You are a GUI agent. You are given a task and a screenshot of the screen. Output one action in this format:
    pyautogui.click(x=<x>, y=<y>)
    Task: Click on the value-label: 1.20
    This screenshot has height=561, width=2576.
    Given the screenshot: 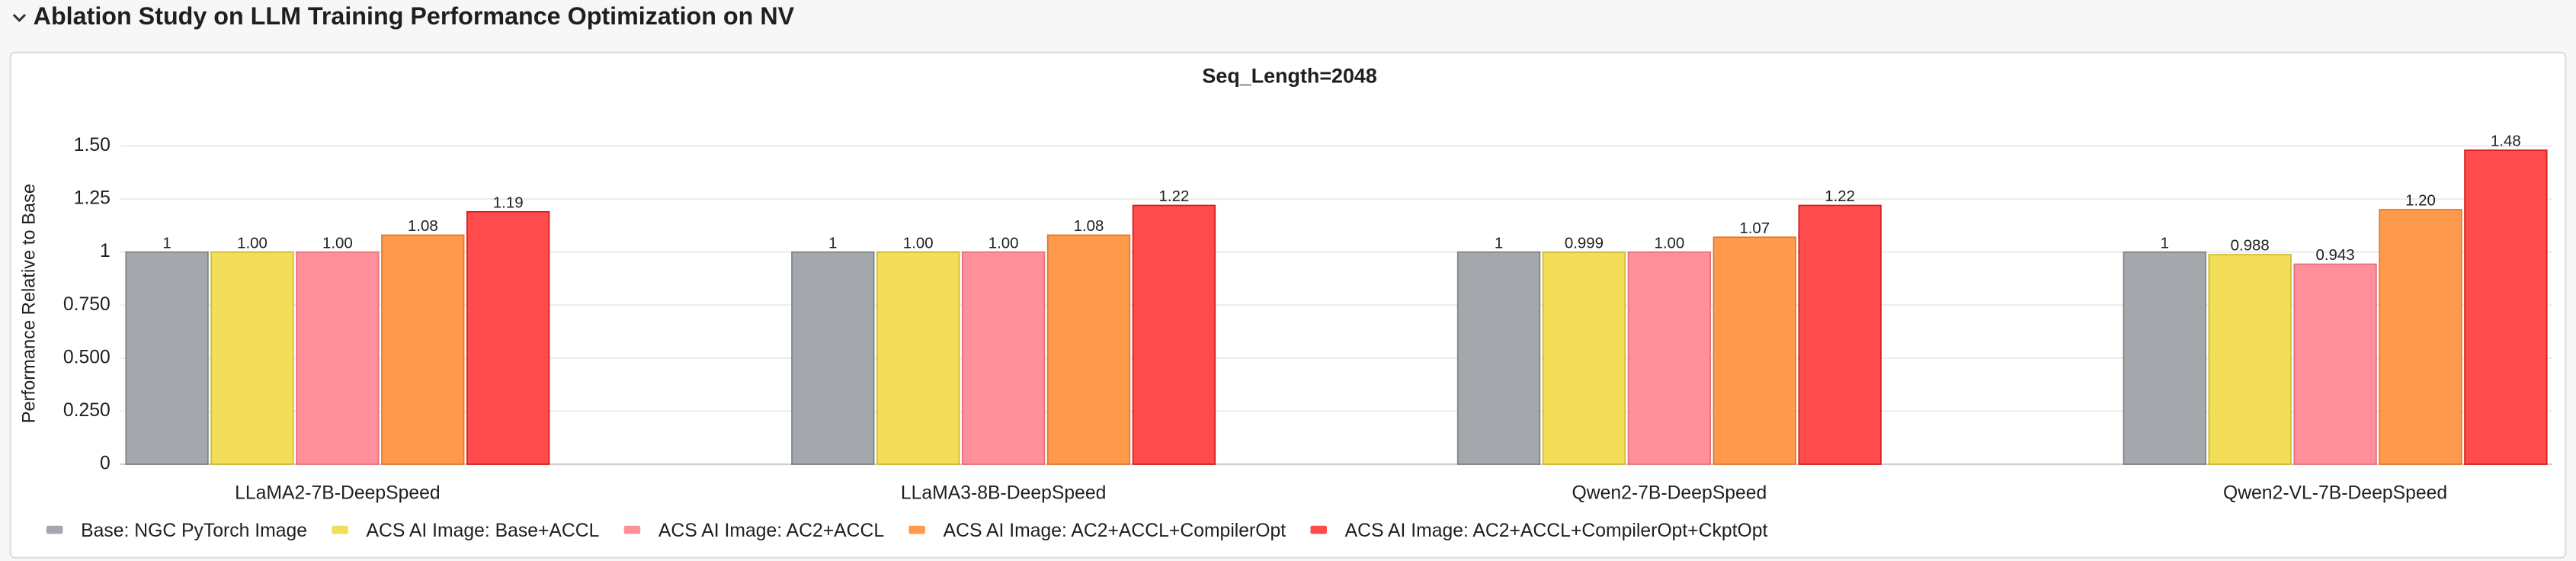 What is the action you would take?
    pyautogui.click(x=2420, y=201)
    